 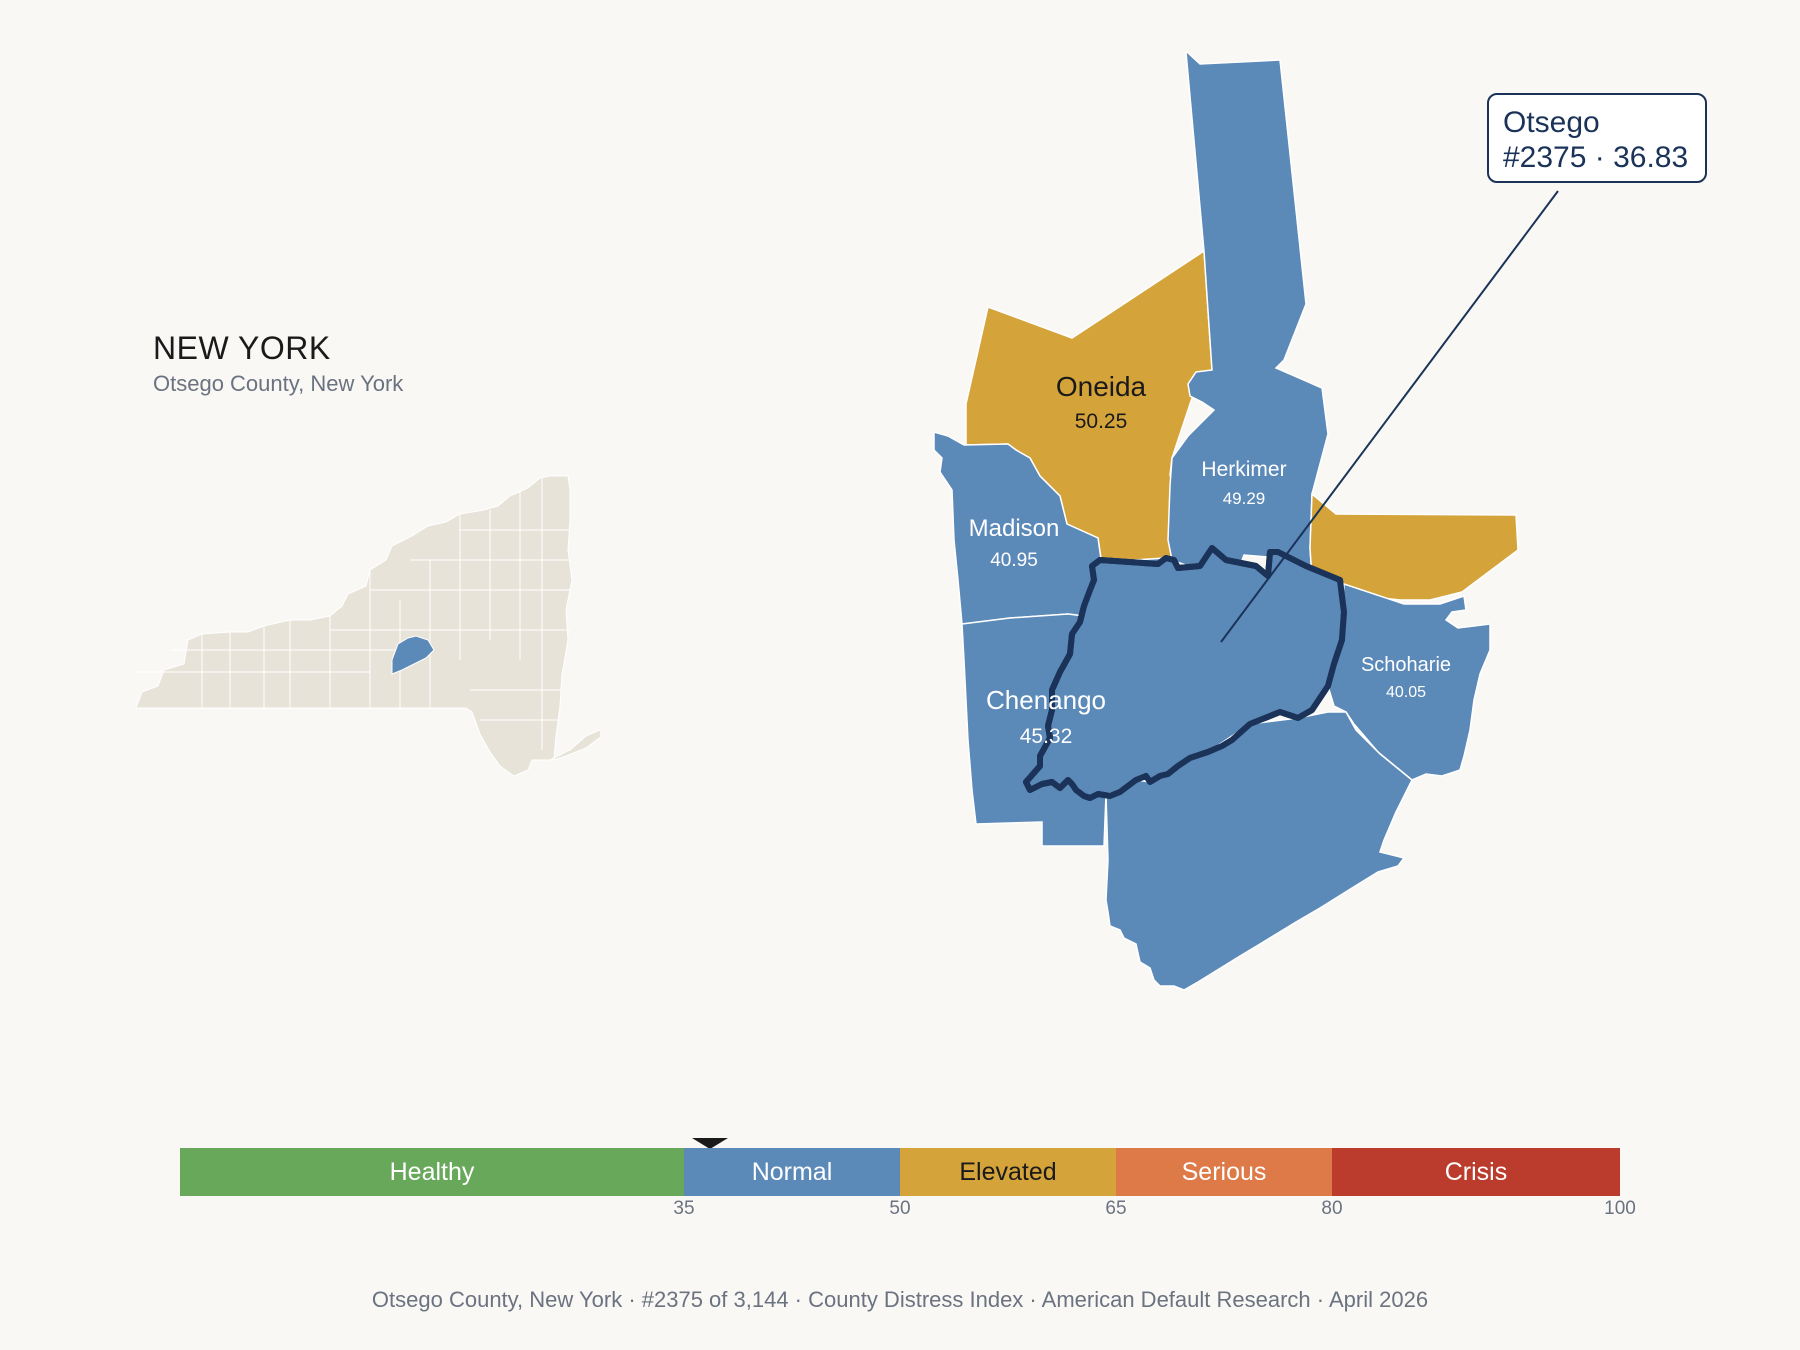 What do you see at coordinates (1596, 157) in the screenshot?
I see `callout-detail: #2375 · 36.83` at bounding box center [1596, 157].